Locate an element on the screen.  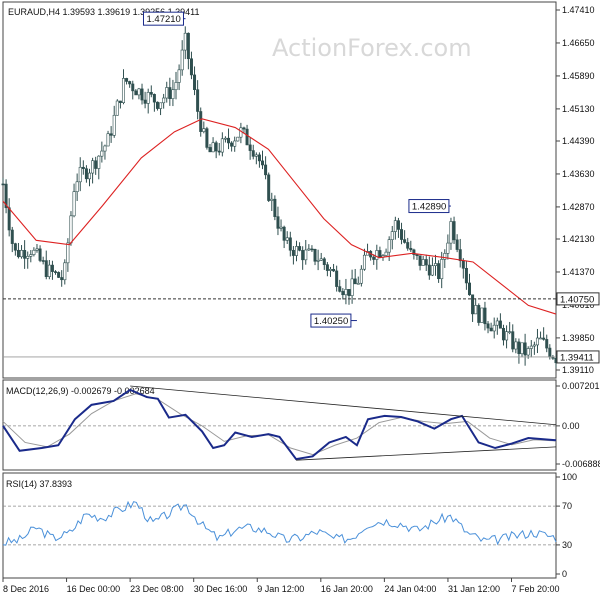
macd-signal-line is located at coordinates (279, 424).